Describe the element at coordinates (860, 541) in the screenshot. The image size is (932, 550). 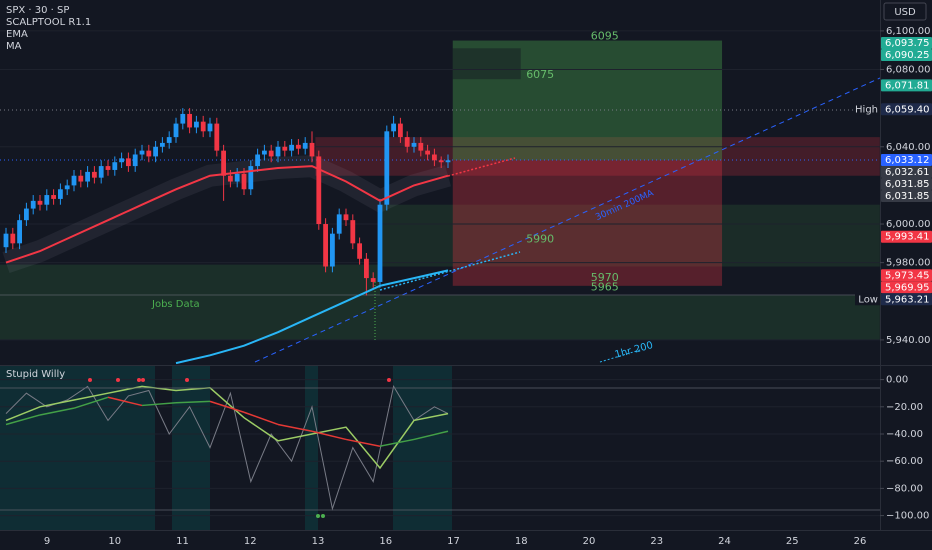
I see `x-tick-label: 26` at that location.